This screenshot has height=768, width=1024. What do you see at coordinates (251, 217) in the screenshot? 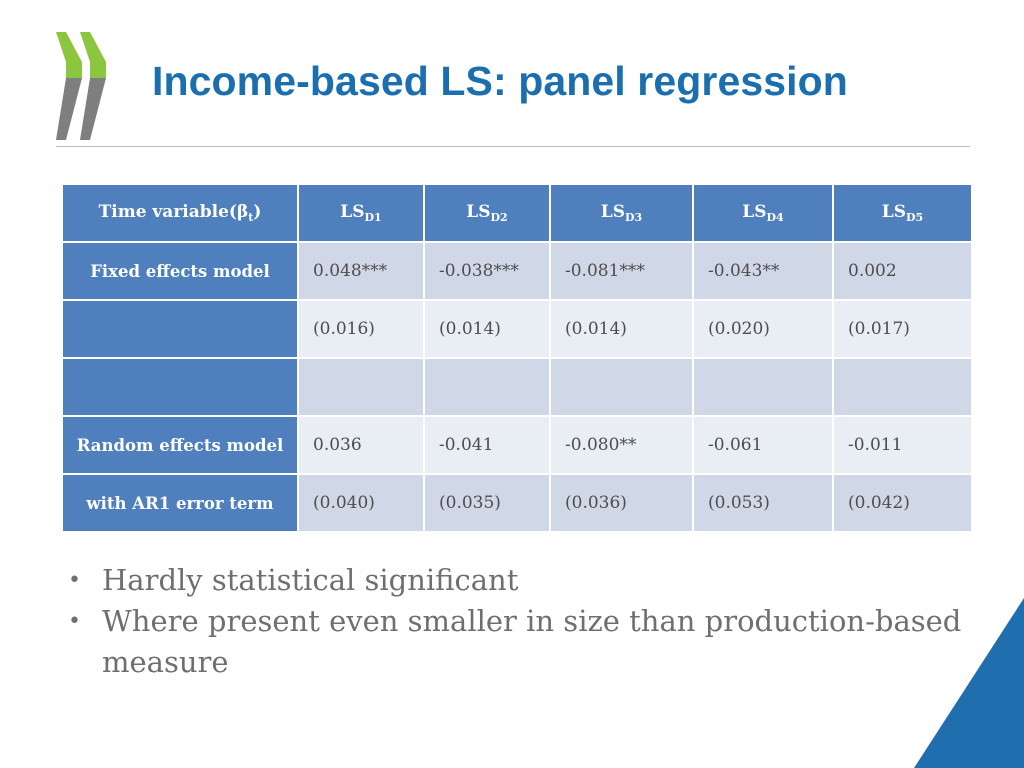
I see `header-time-variable-sub: t` at bounding box center [251, 217].